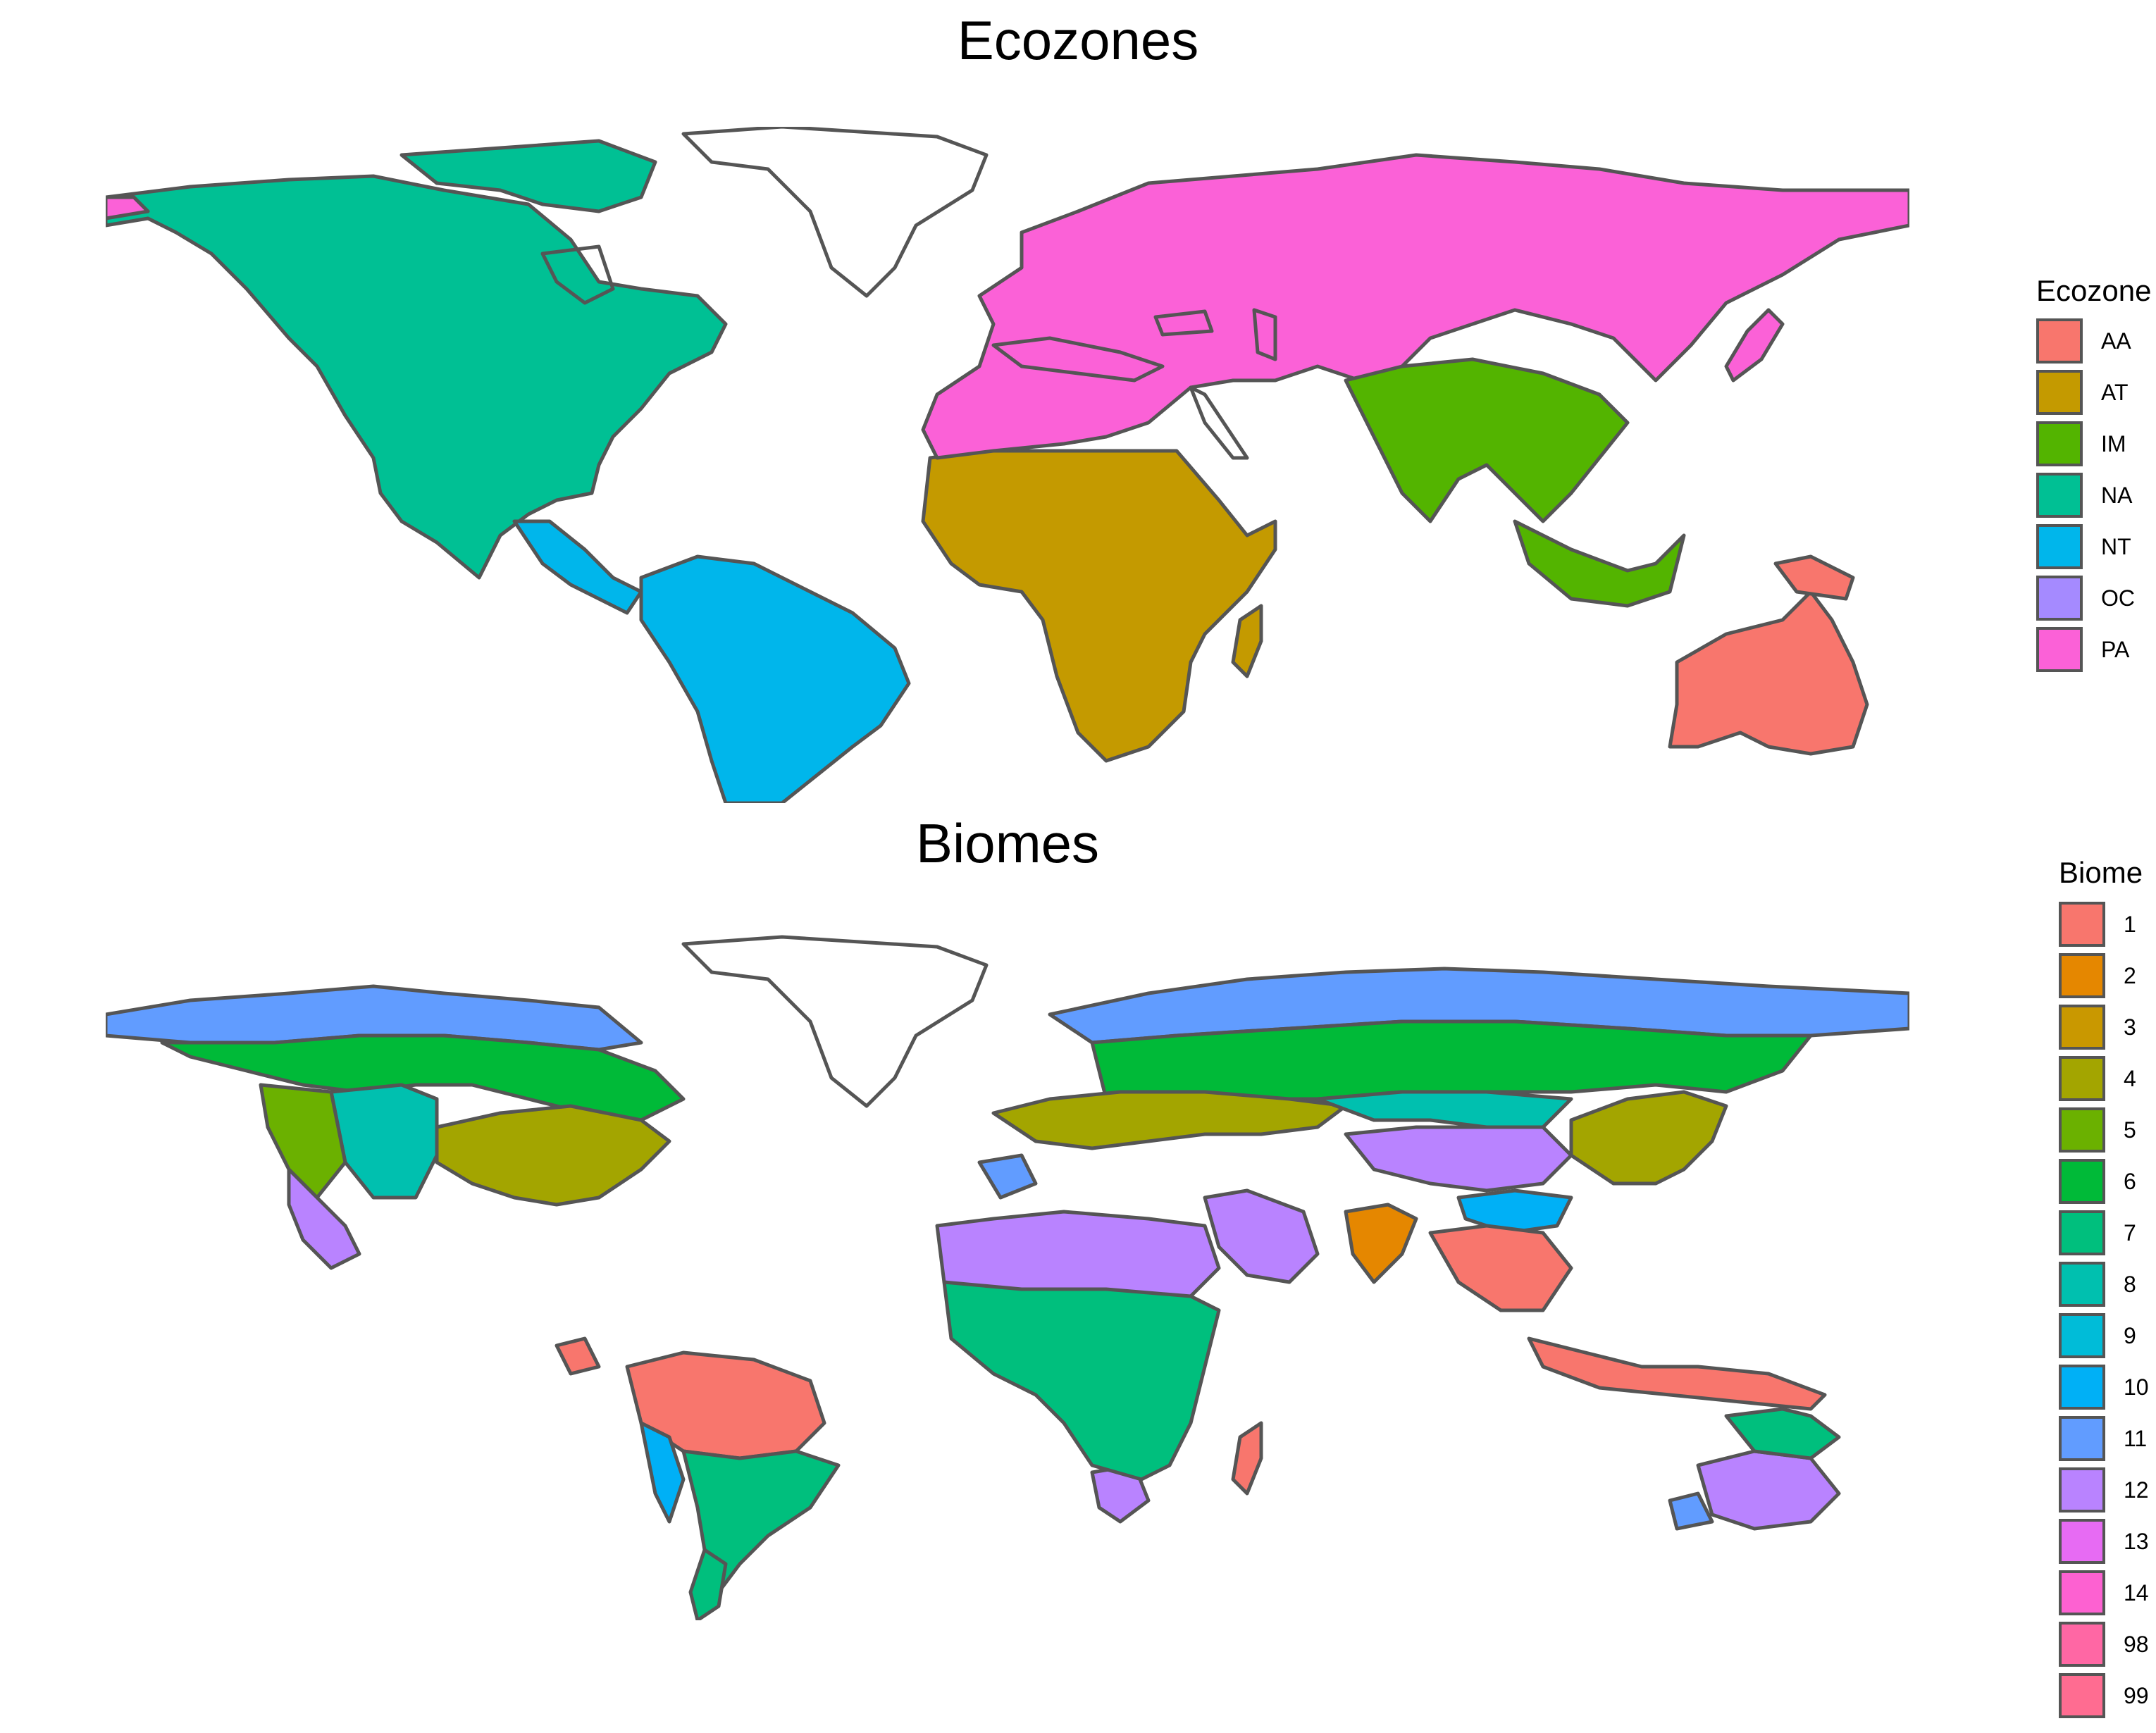 Image resolution: width=2156 pixels, height=1733 pixels. I want to click on biome-5-north-america, so click(303, 1141).